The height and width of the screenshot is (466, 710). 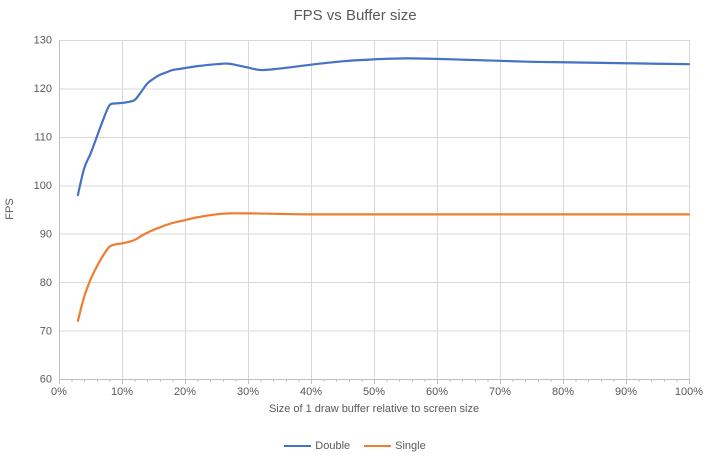 I want to click on chart-title: FPS vs Buffer size, so click(x=355, y=15).